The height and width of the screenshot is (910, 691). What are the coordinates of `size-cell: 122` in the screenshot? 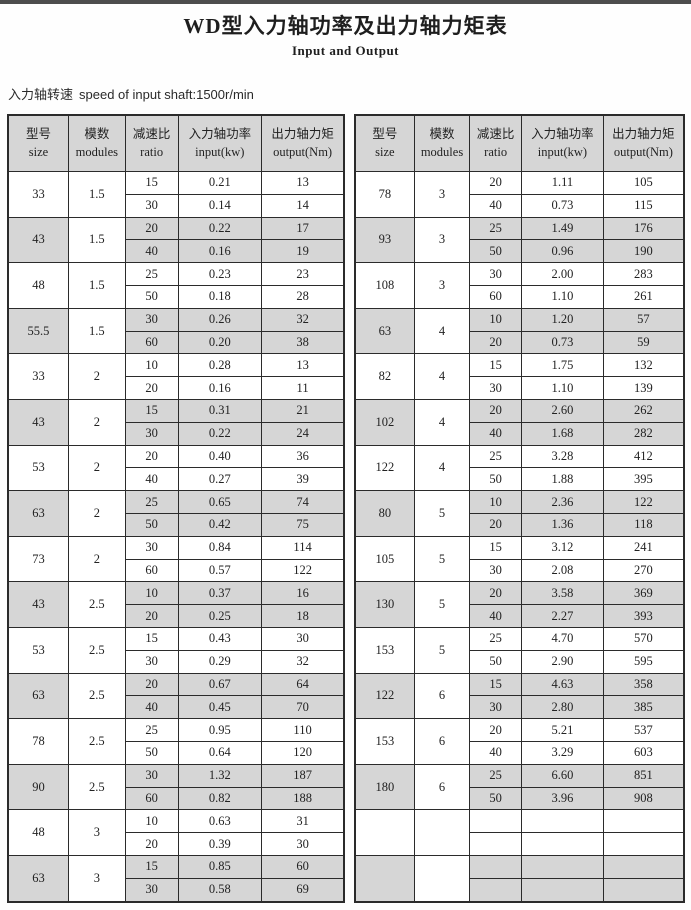 It's located at (384, 696).